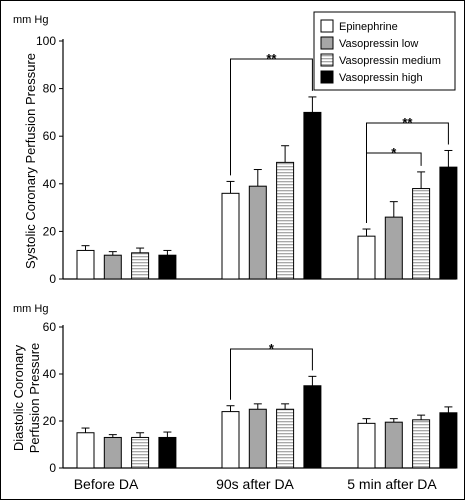  Describe the element at coordinates (390, 61) in the screenshot. I see `legend-label: Vasopressin medium` at that location.